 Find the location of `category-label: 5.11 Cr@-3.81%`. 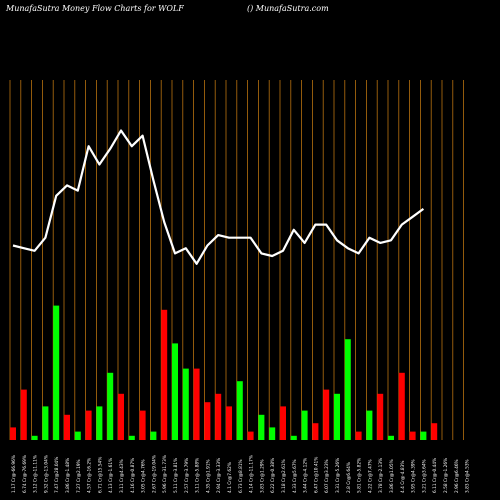

category-label: 5.11 Cr@-3.81% is located at coordinates (176, 475).